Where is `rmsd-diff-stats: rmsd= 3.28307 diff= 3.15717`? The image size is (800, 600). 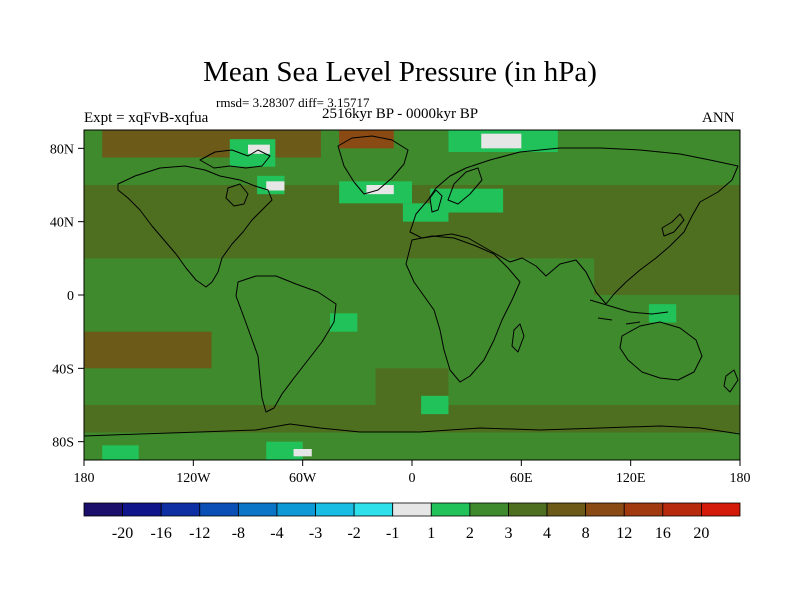 rmsd-diff-stats: rmsd= 3.28307 diff= 3.15717 is located at coordinates (293, 102).